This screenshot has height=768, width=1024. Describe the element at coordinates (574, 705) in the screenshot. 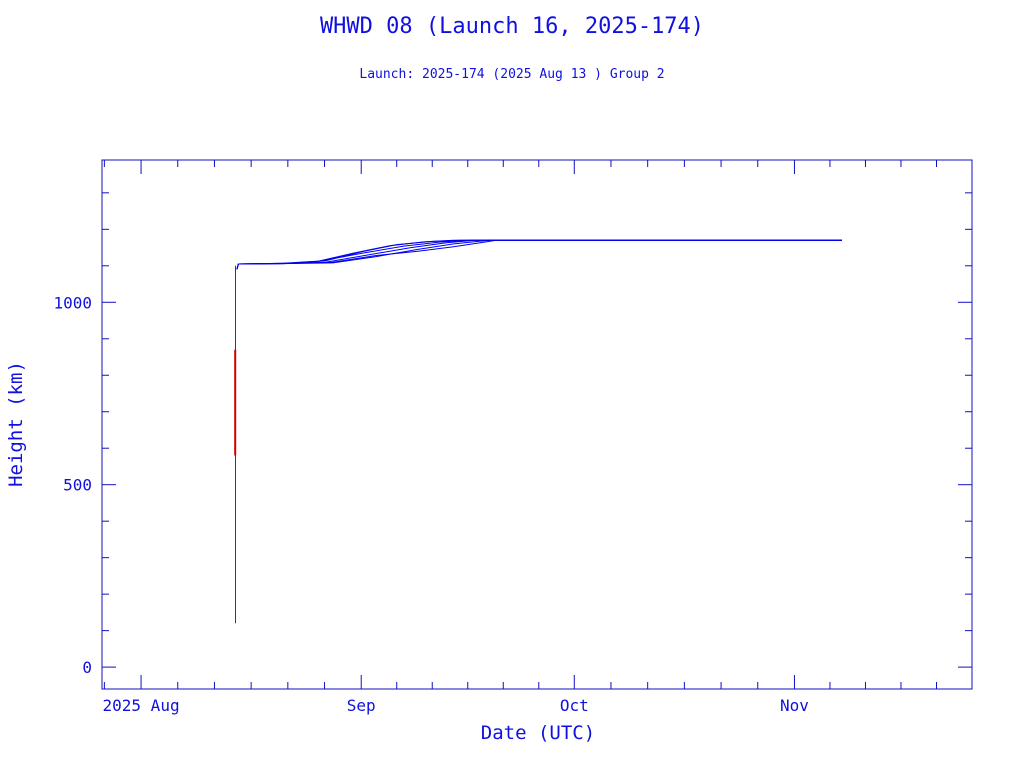

I see `x-tick-label: Oct` at that location.